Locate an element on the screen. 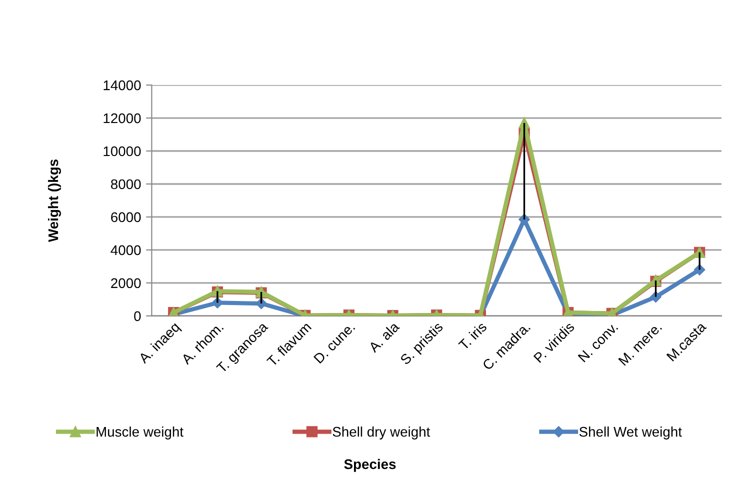 The image size is (740, 486). y-tick-label: 6000 is located at coordinates (126, 217).